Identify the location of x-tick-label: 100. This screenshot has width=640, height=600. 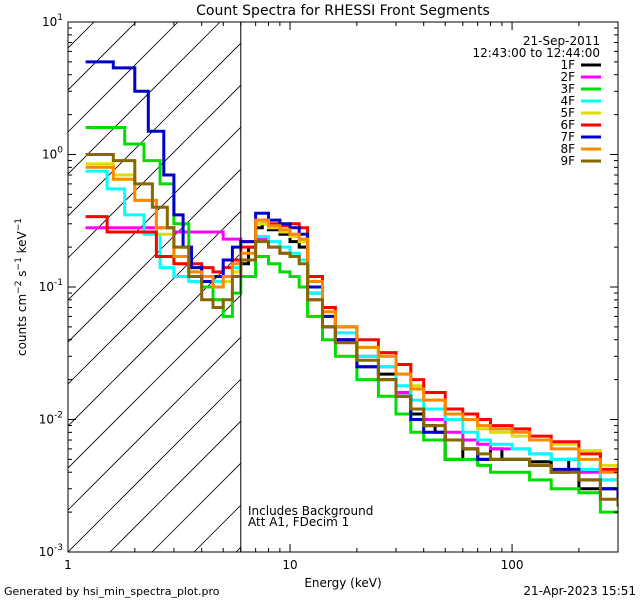
(512, 565).